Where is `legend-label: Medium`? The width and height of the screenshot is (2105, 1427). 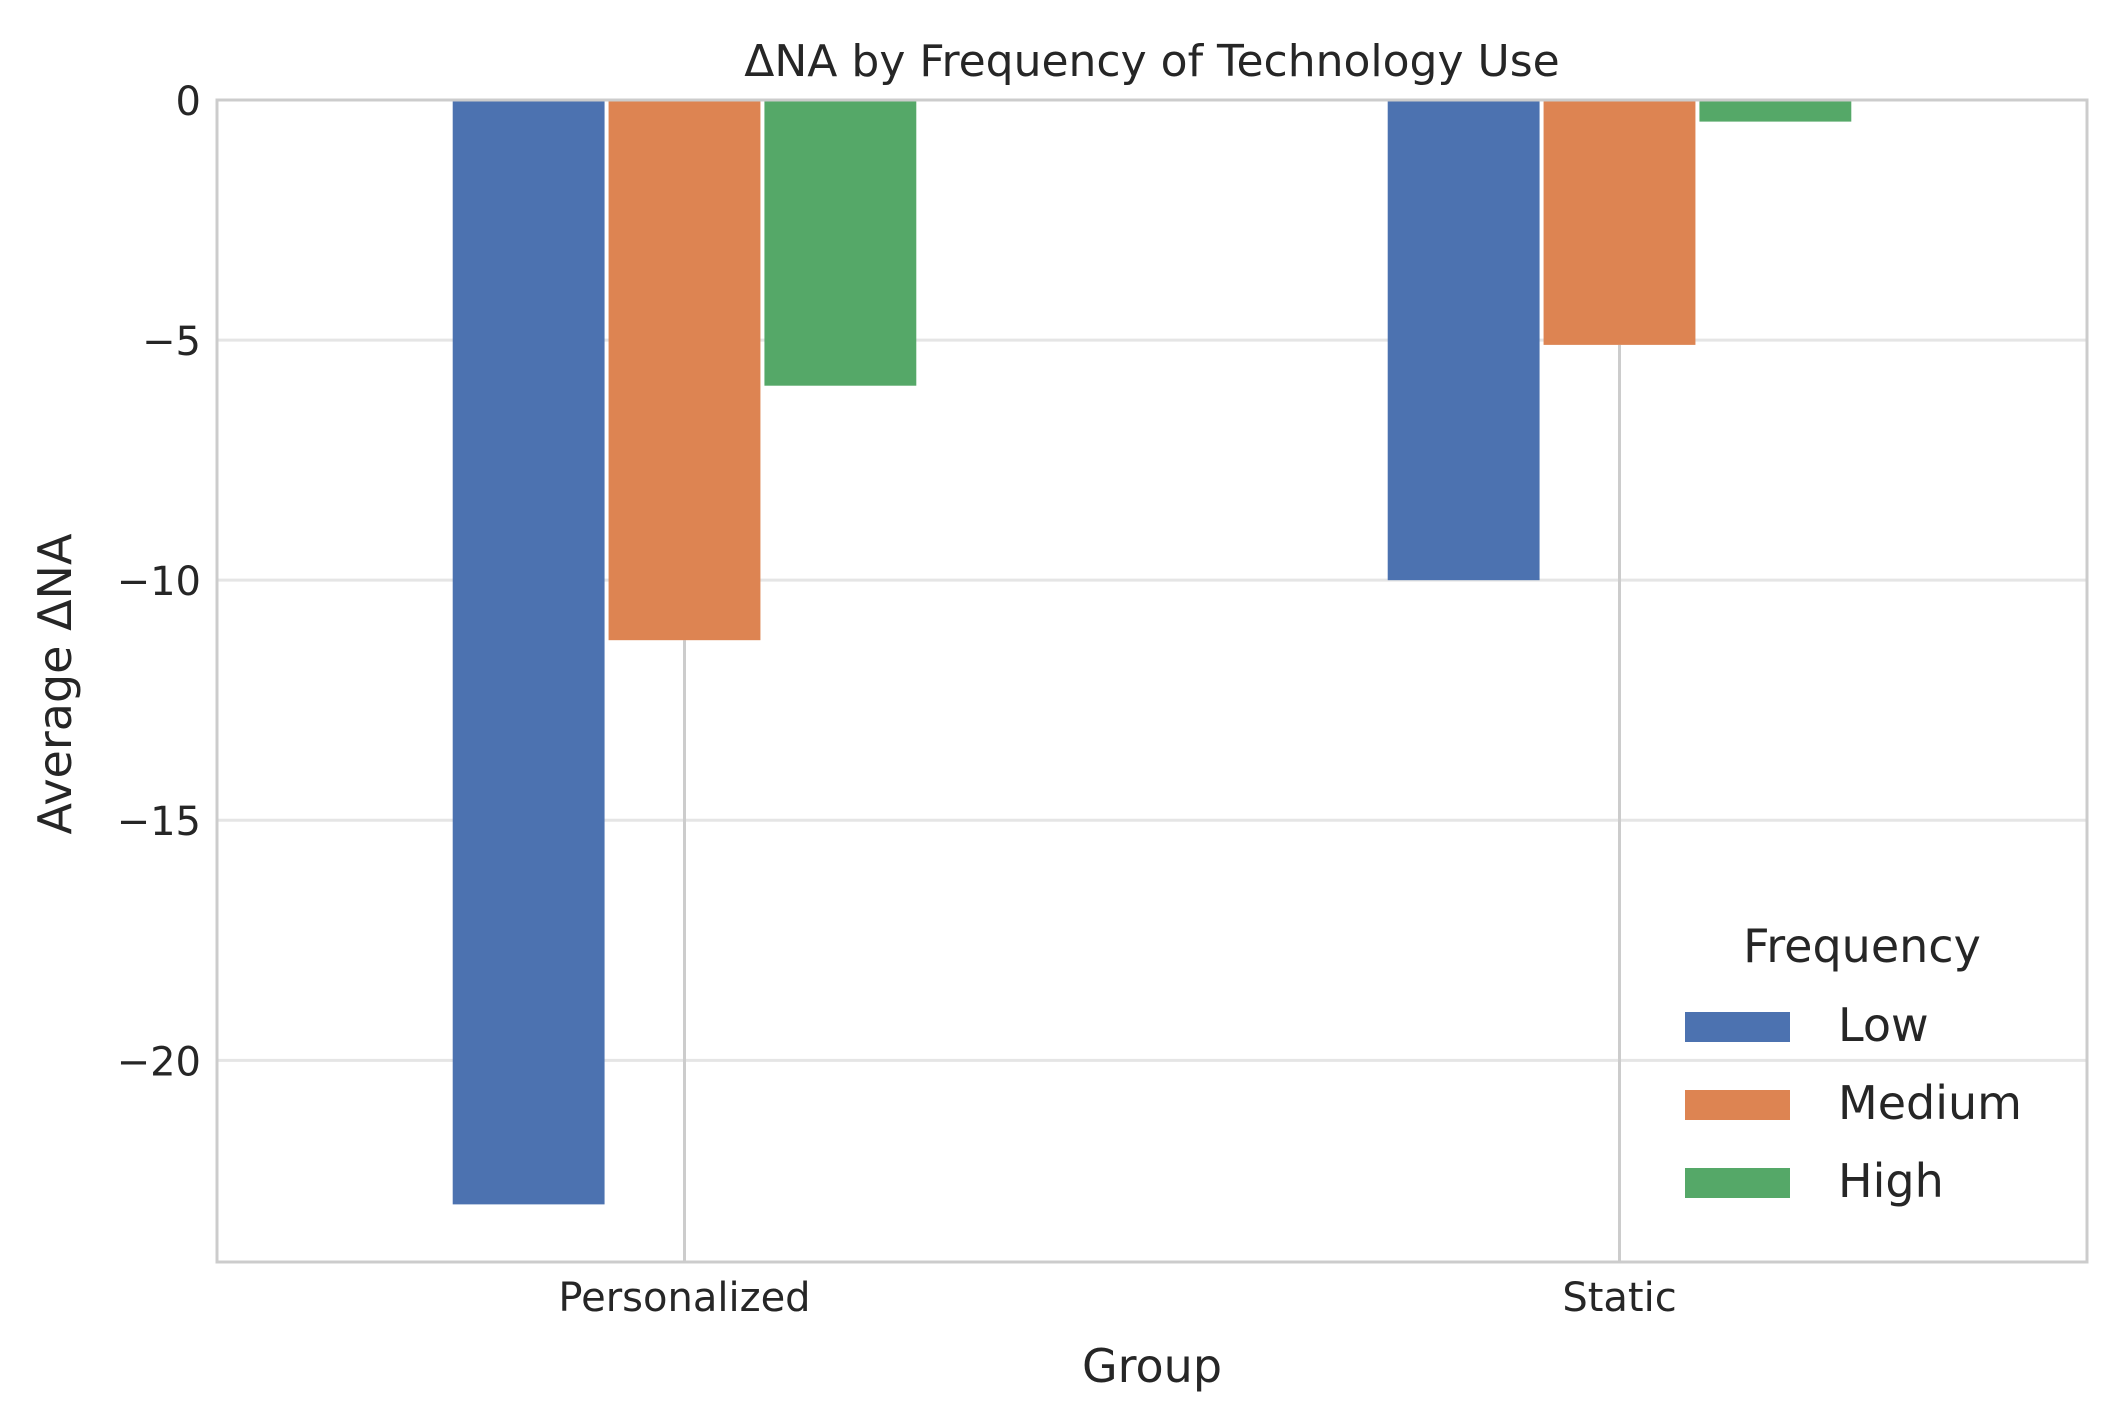
legend-label: Medium is located at coordinates (1930, 1103).